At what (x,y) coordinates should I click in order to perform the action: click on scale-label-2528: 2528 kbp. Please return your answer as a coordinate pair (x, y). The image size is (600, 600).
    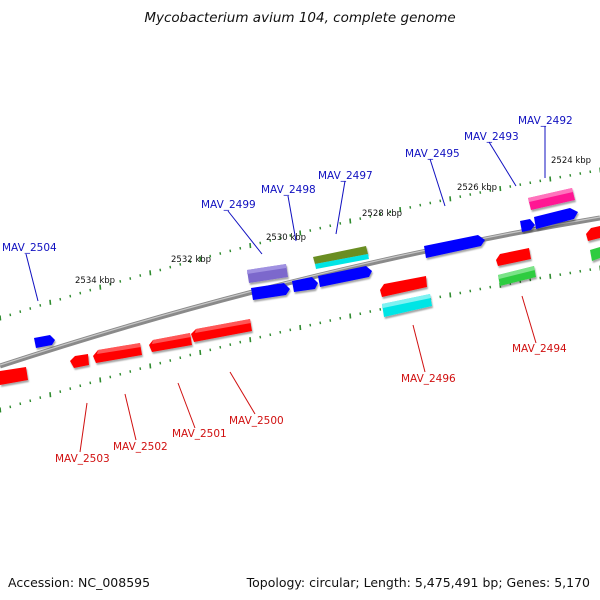
    Looking at the image, I should click on (382, 214).